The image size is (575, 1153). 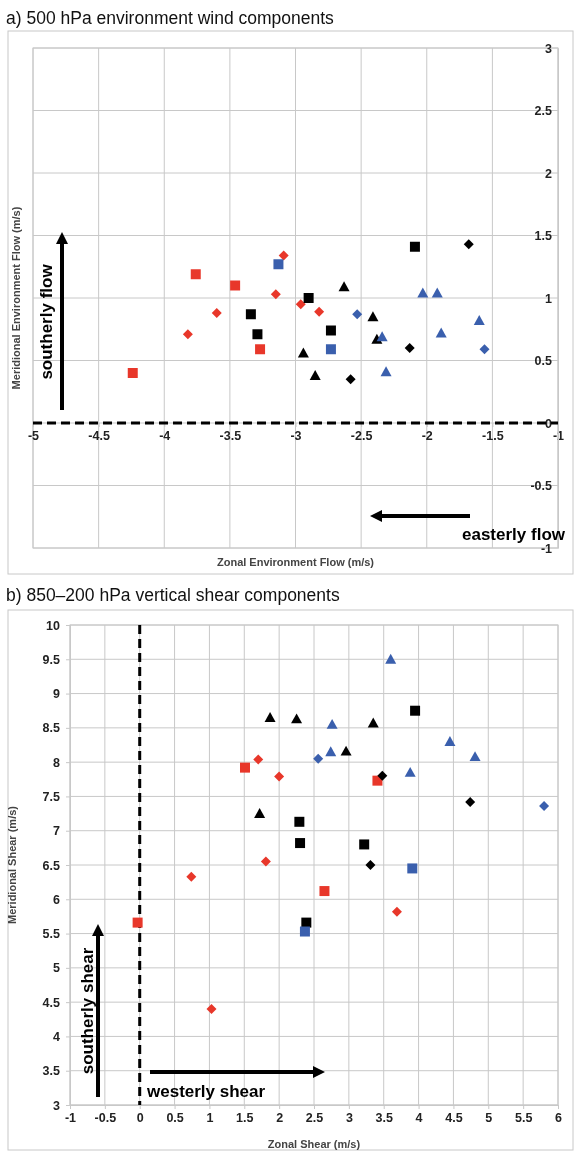 What do you see at coordinates (314, 1144) in the screenshot?
I see `x-axis-title: Zonal Shear (m/s)` at bounding box center [314, 1144].